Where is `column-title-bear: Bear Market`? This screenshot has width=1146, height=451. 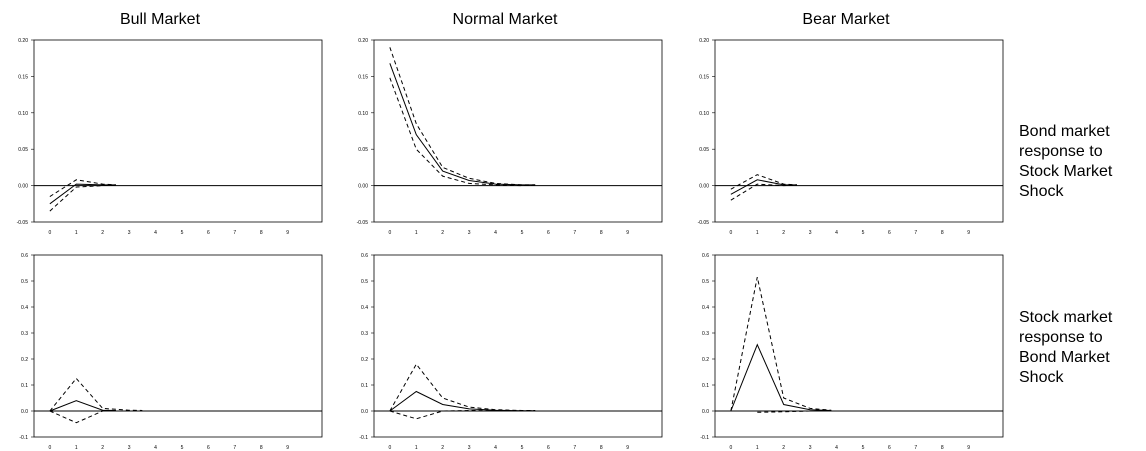
column-title-bear: Bear Market is located at coordinates (846, 19).